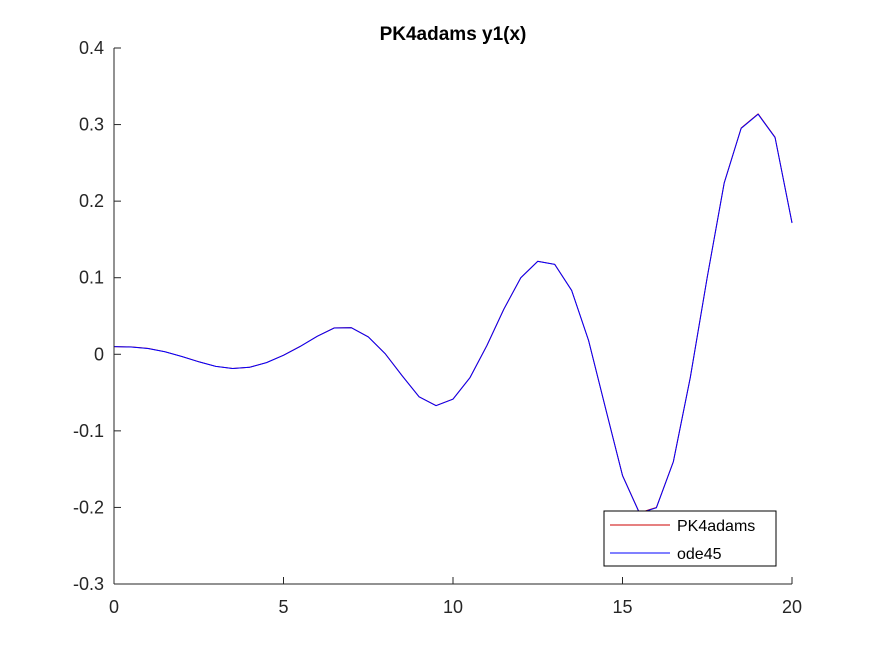 Image resolution: width=875 pixels, height=656 pixels. Describe the element at coordinates (91, 125) in the screenshot. I see `y-tick-label: 0.3` at that location.